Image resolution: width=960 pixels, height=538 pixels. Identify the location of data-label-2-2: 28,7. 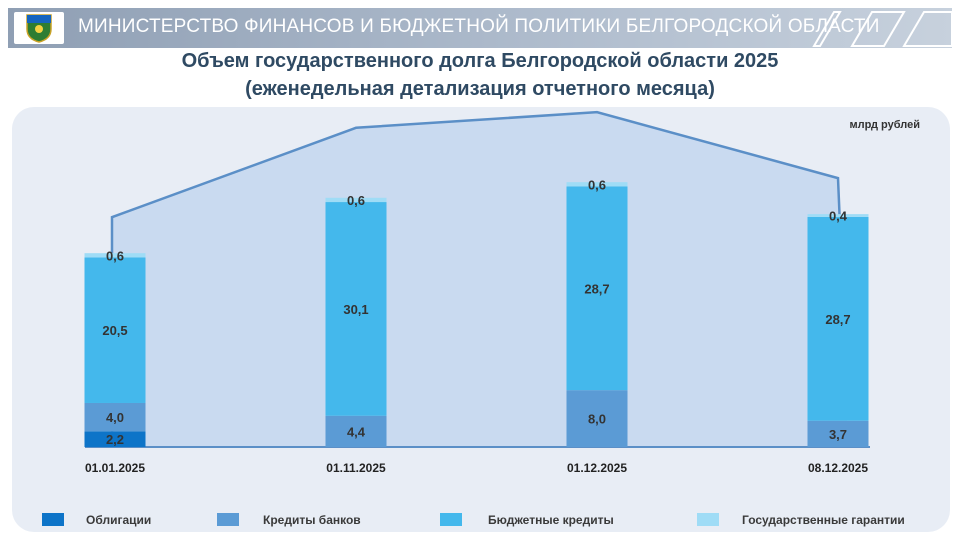
(596, 288).